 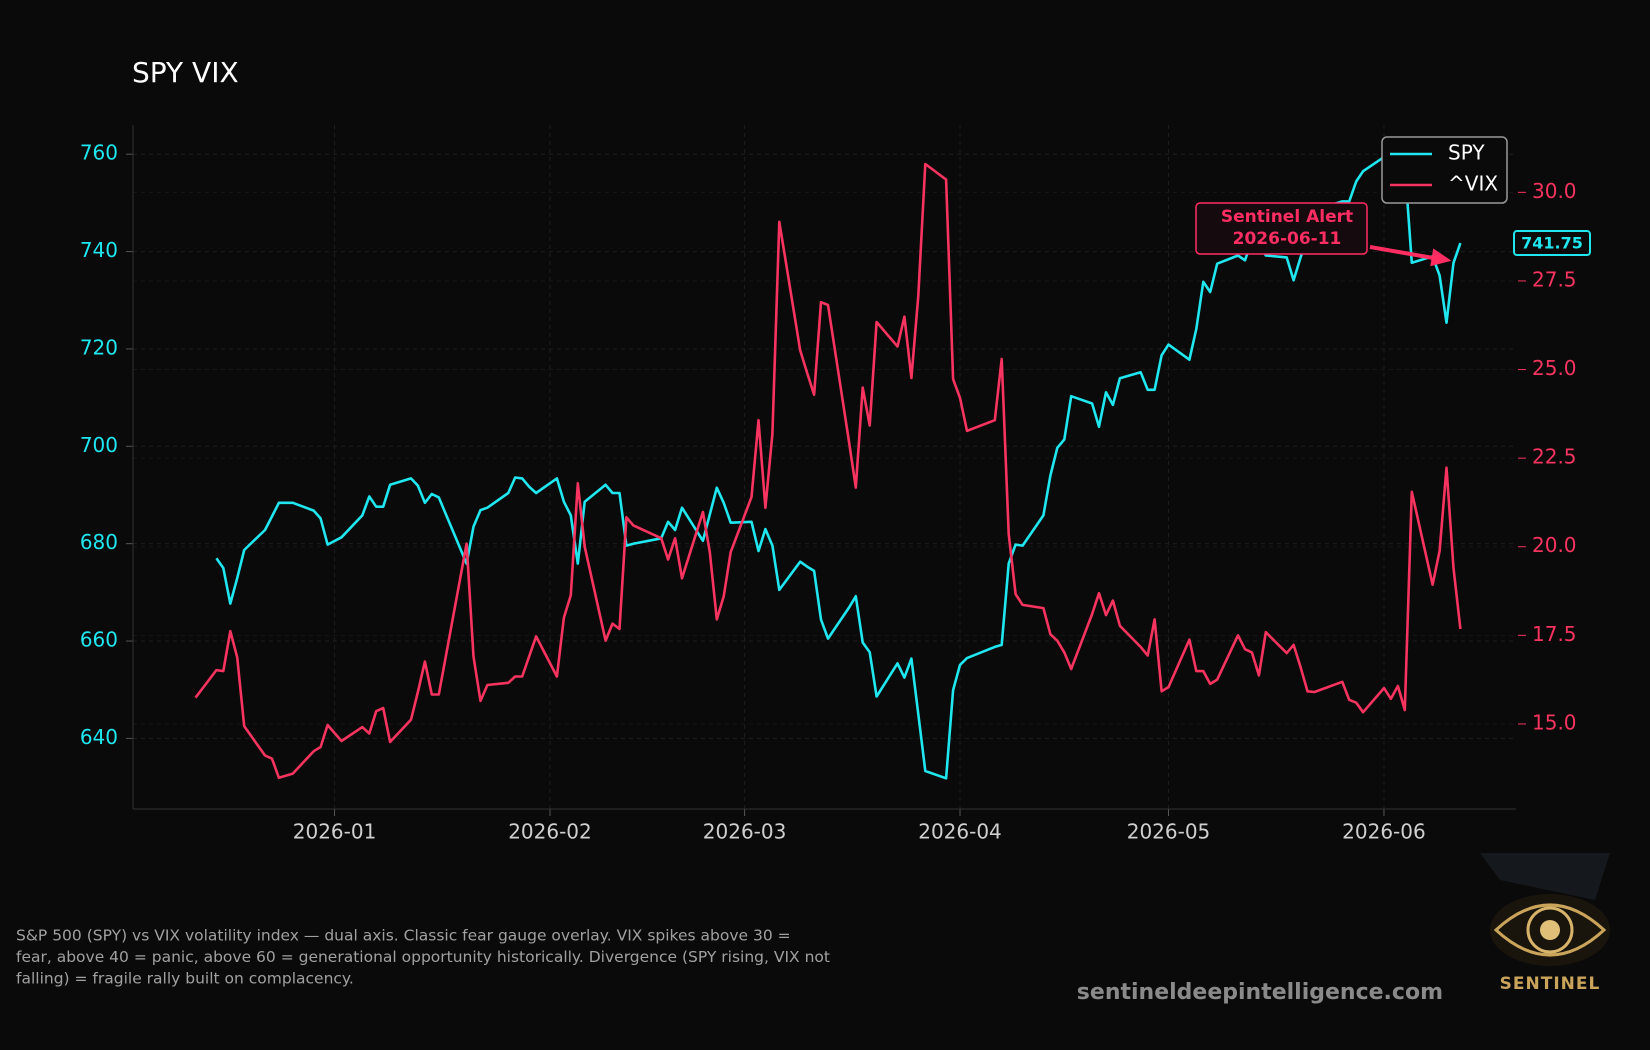 I want to click on y-tick-label: 740, so click(x=99, y=250).